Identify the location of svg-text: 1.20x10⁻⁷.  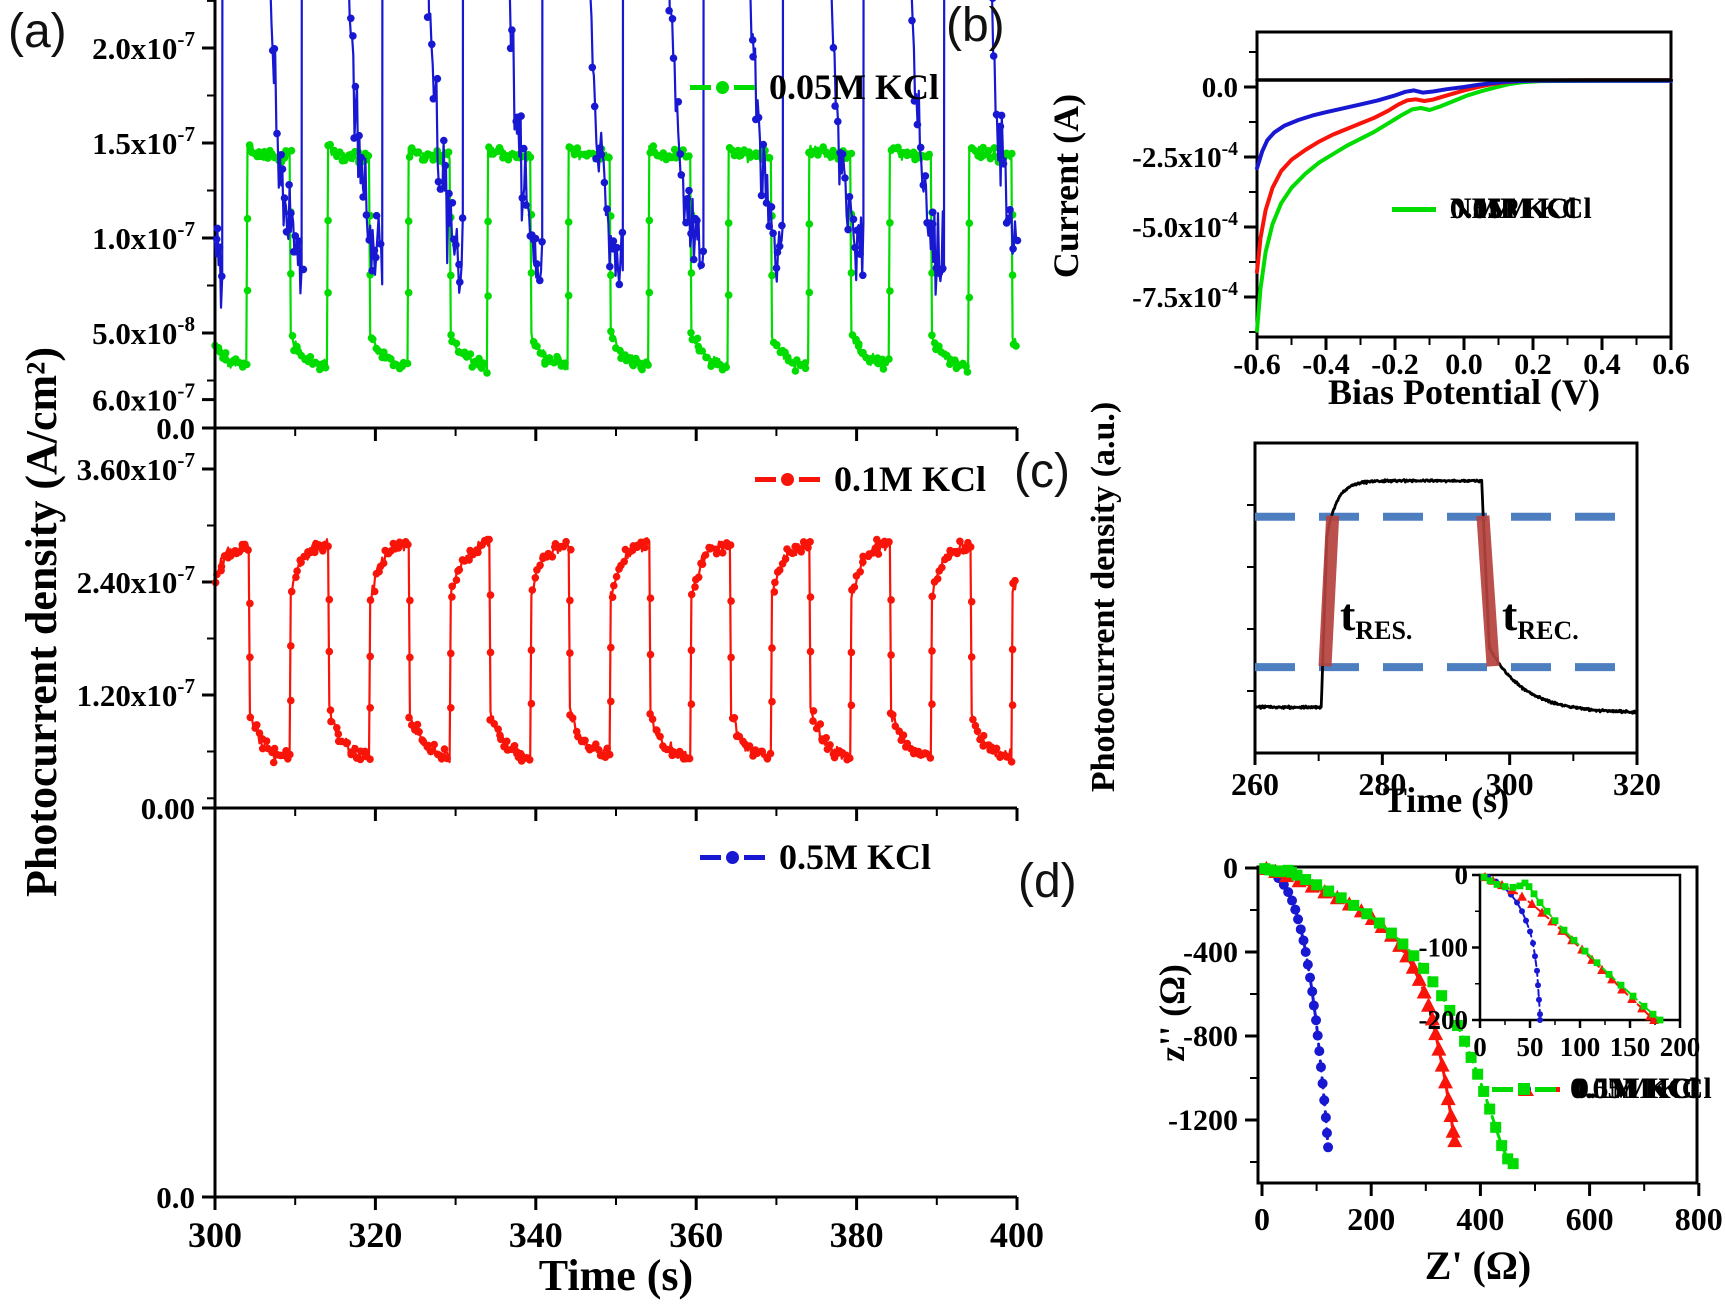
(136, 693).